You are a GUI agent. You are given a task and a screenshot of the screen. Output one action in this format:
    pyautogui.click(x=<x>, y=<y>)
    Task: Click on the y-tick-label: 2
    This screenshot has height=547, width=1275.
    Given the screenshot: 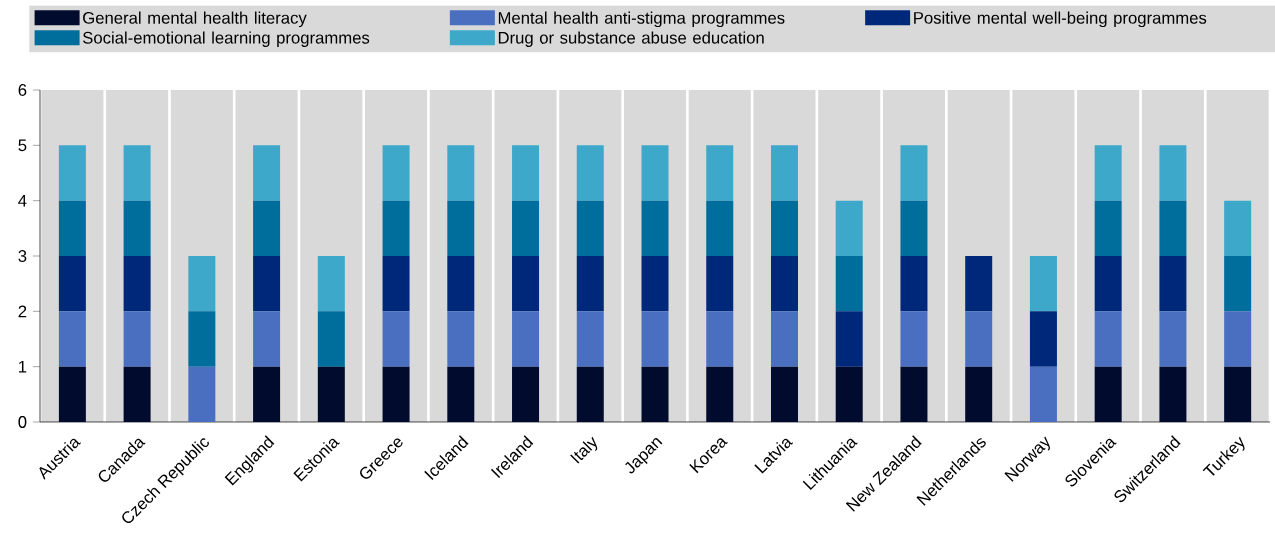 What is the action you would take?
    pyautogui.click(x=22, y=311)
    